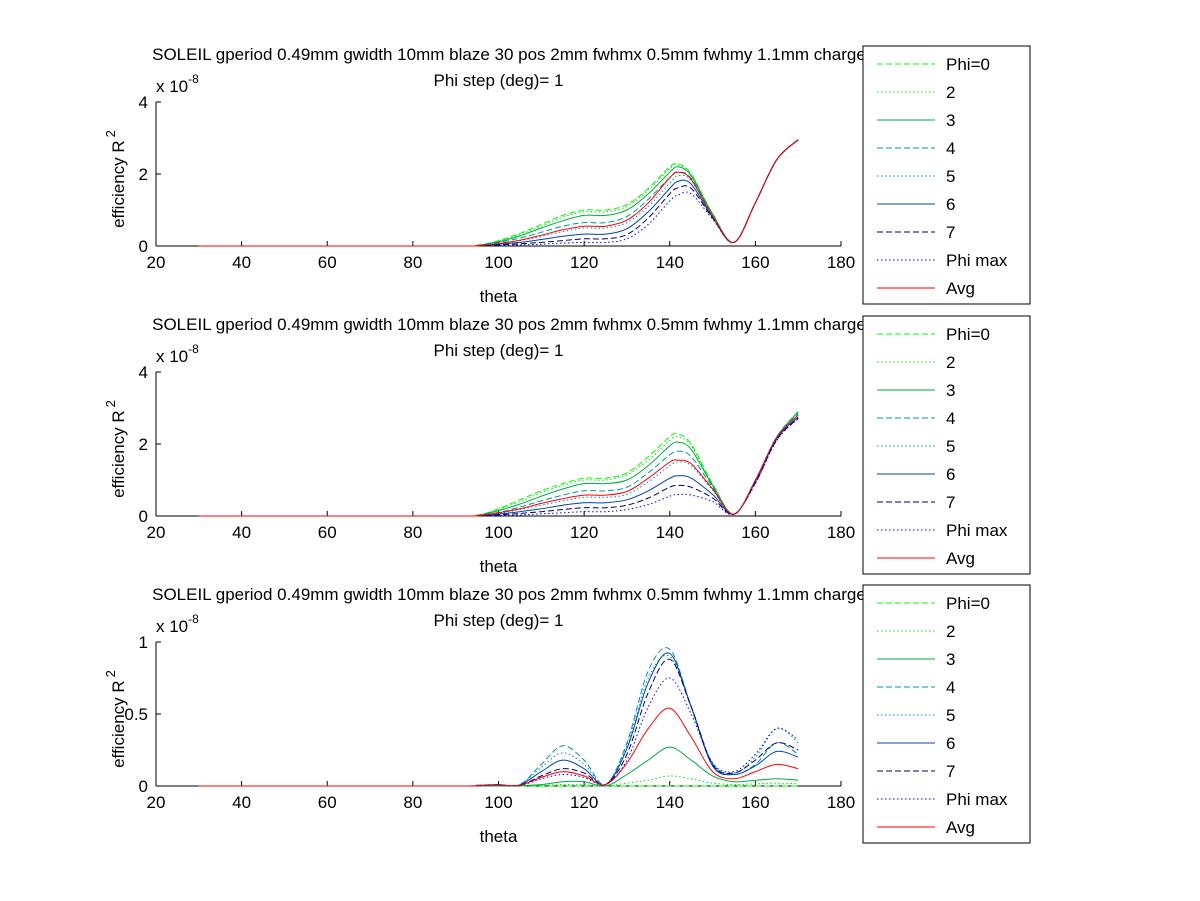 The height and width of the screenshot is (901, 1200). I want to click on x-tick-label: 120, so click(584, 802).